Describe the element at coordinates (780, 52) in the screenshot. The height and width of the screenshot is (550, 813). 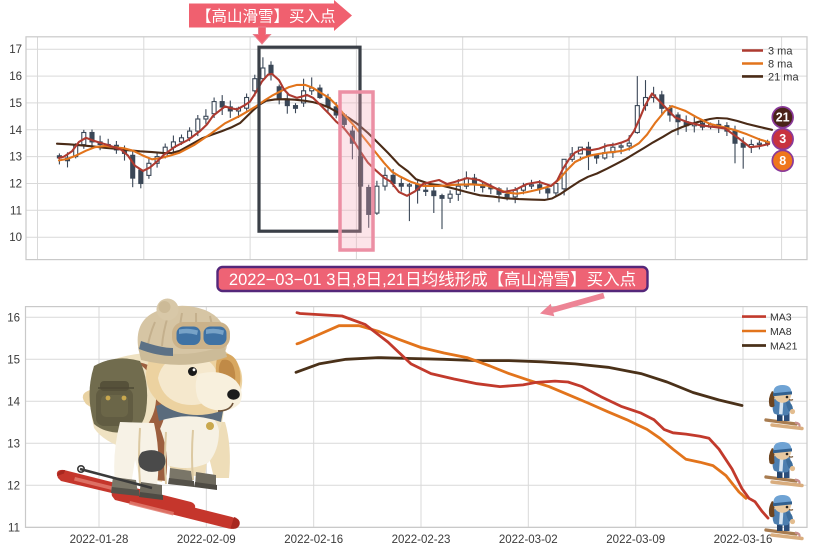
I see `svg-text: 3 ma` at that location.